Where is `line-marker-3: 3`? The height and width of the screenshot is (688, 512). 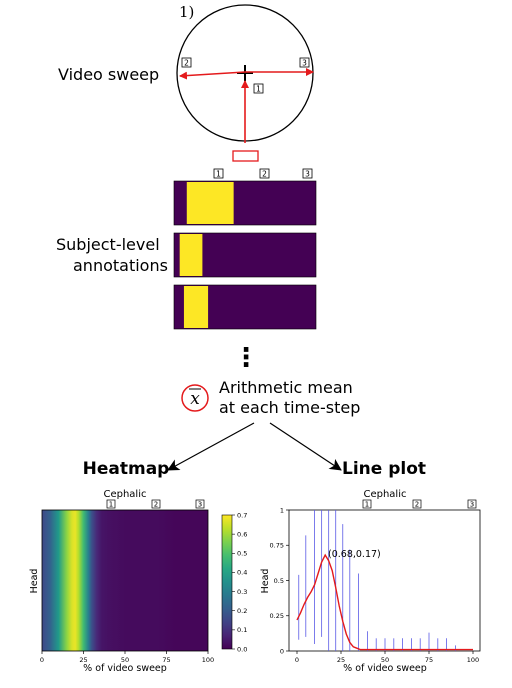
line-marker-3: 3 is located at coordinates (472, 505).